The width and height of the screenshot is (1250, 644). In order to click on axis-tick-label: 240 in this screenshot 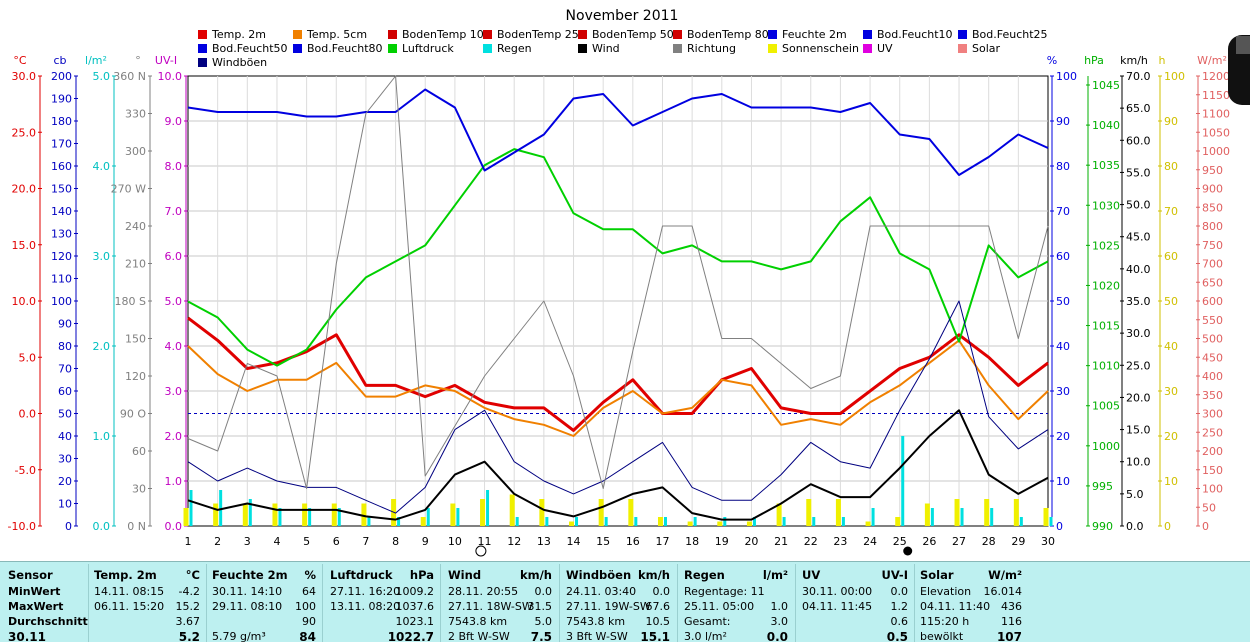, I will do `click(135, 226)`.